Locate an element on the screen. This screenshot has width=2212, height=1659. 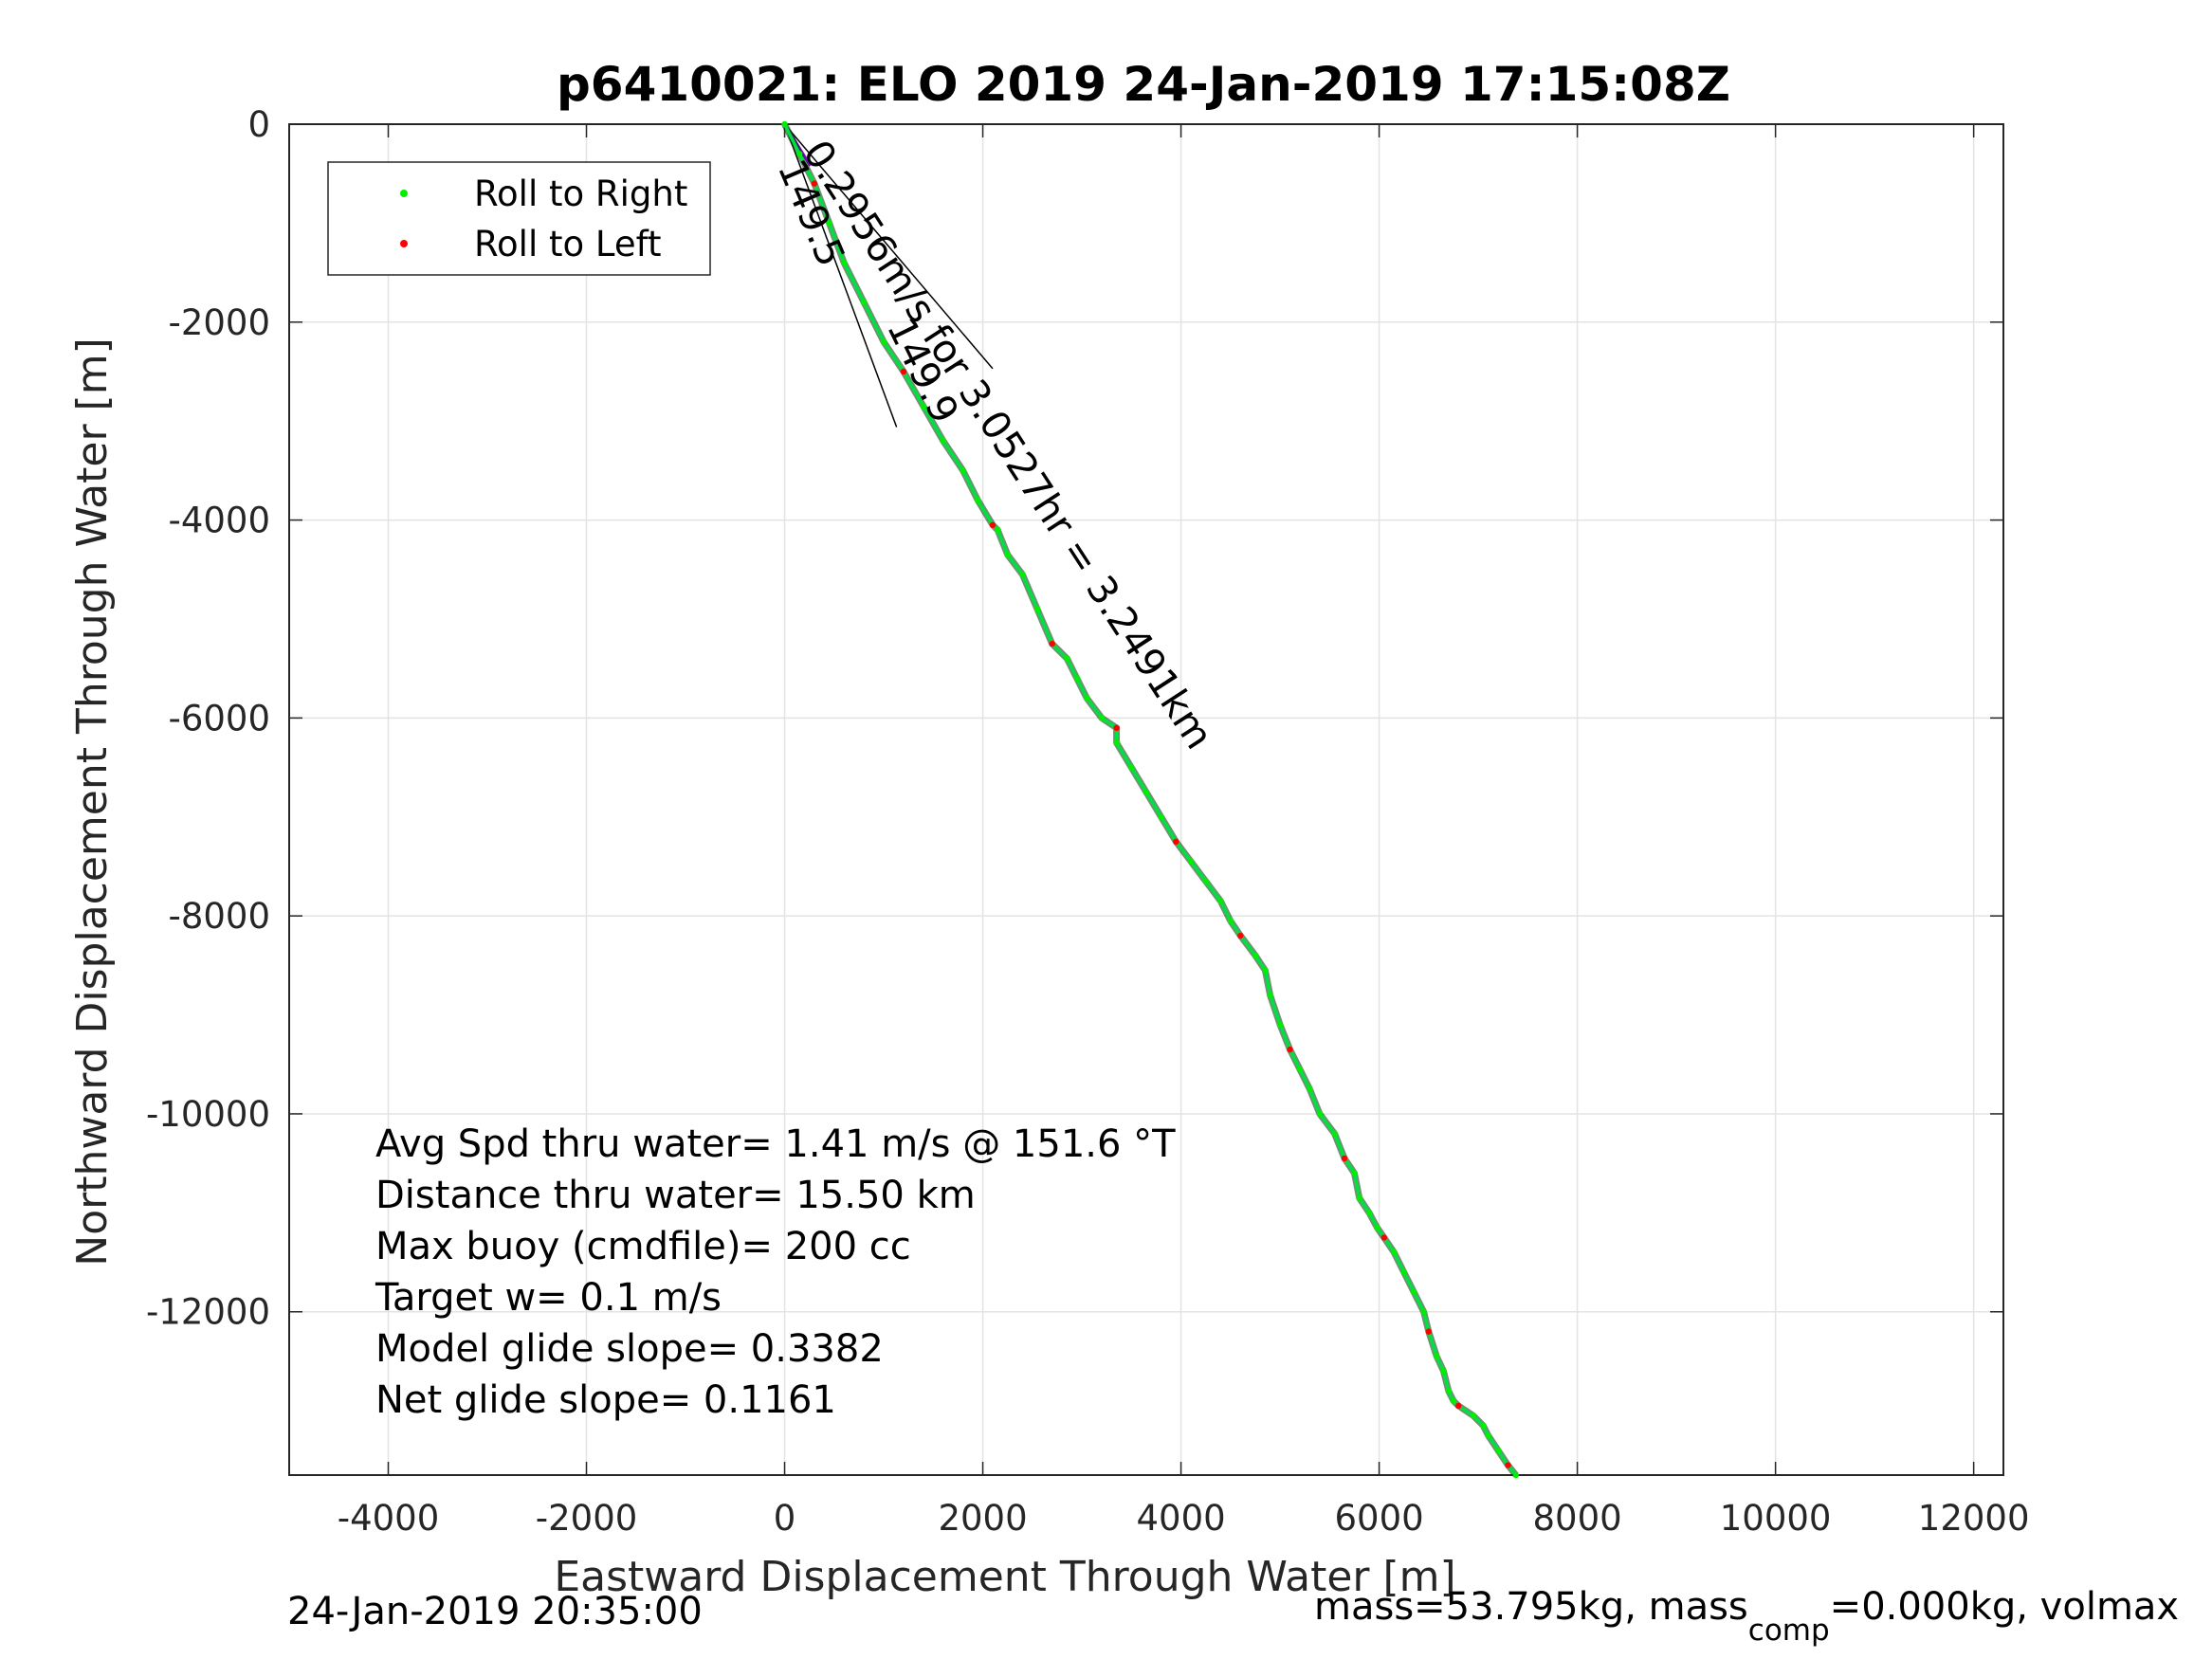
legend-box is located at coordinates (519, 218).